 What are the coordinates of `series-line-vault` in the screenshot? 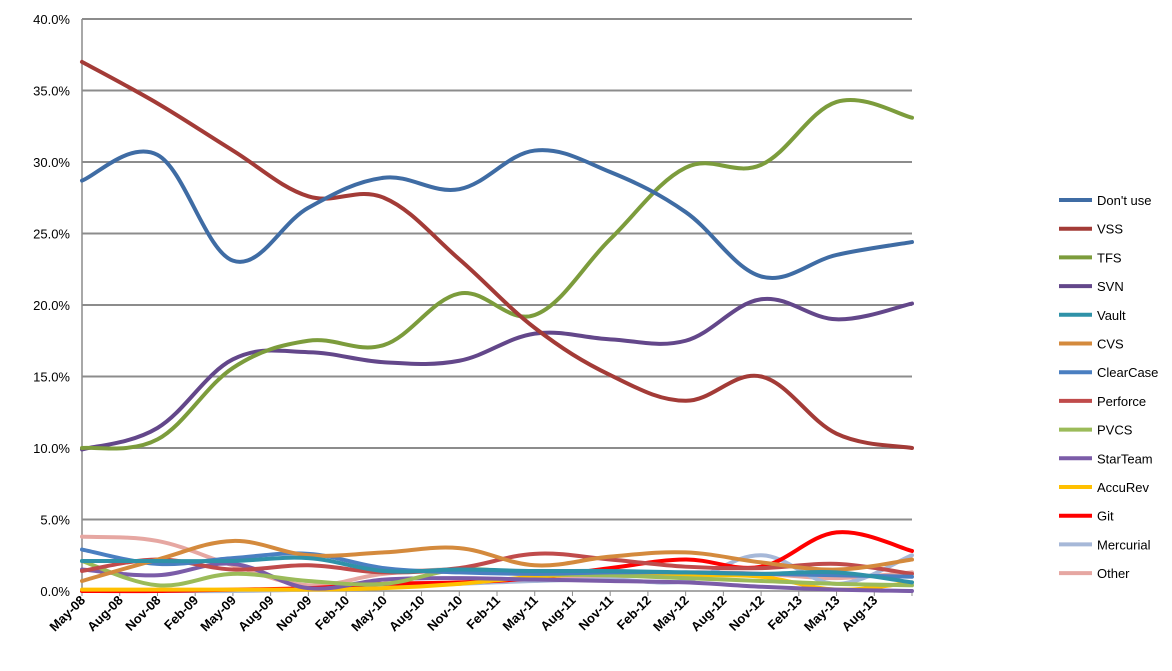 It's located at (497, 570).